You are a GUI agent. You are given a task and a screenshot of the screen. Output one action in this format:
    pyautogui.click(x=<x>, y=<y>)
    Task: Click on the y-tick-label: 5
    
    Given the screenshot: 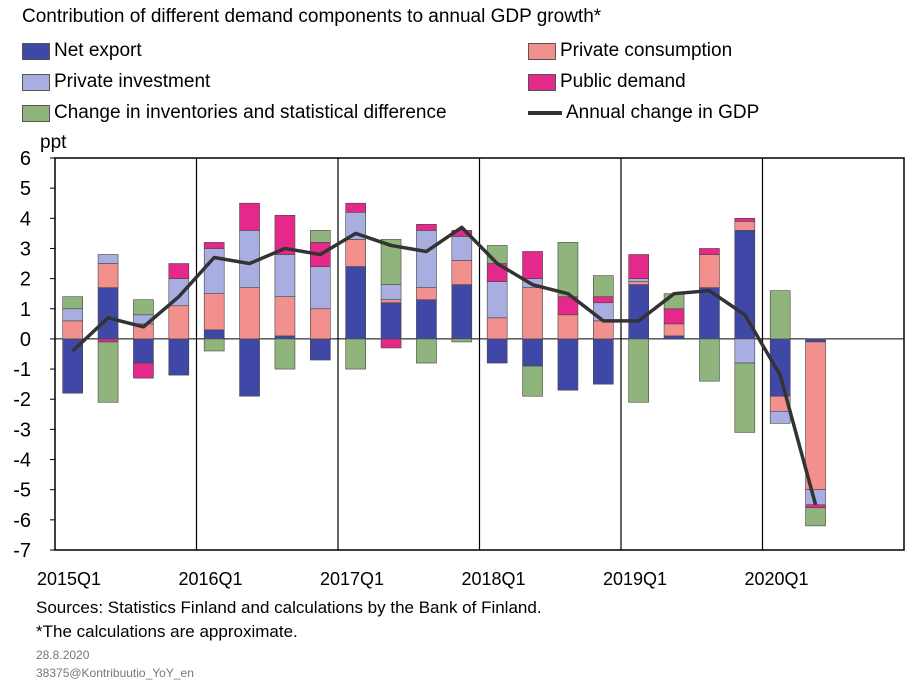 What is the action you would take?
    pyautogui.click(x=25, y=189)
    